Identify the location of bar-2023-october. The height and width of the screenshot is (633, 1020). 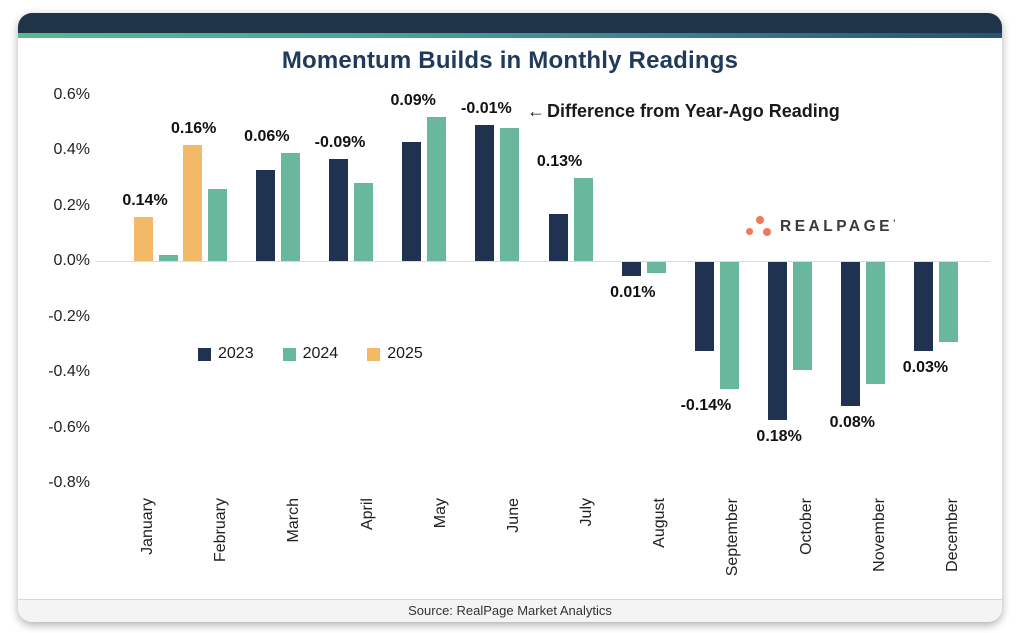
(778, 341).